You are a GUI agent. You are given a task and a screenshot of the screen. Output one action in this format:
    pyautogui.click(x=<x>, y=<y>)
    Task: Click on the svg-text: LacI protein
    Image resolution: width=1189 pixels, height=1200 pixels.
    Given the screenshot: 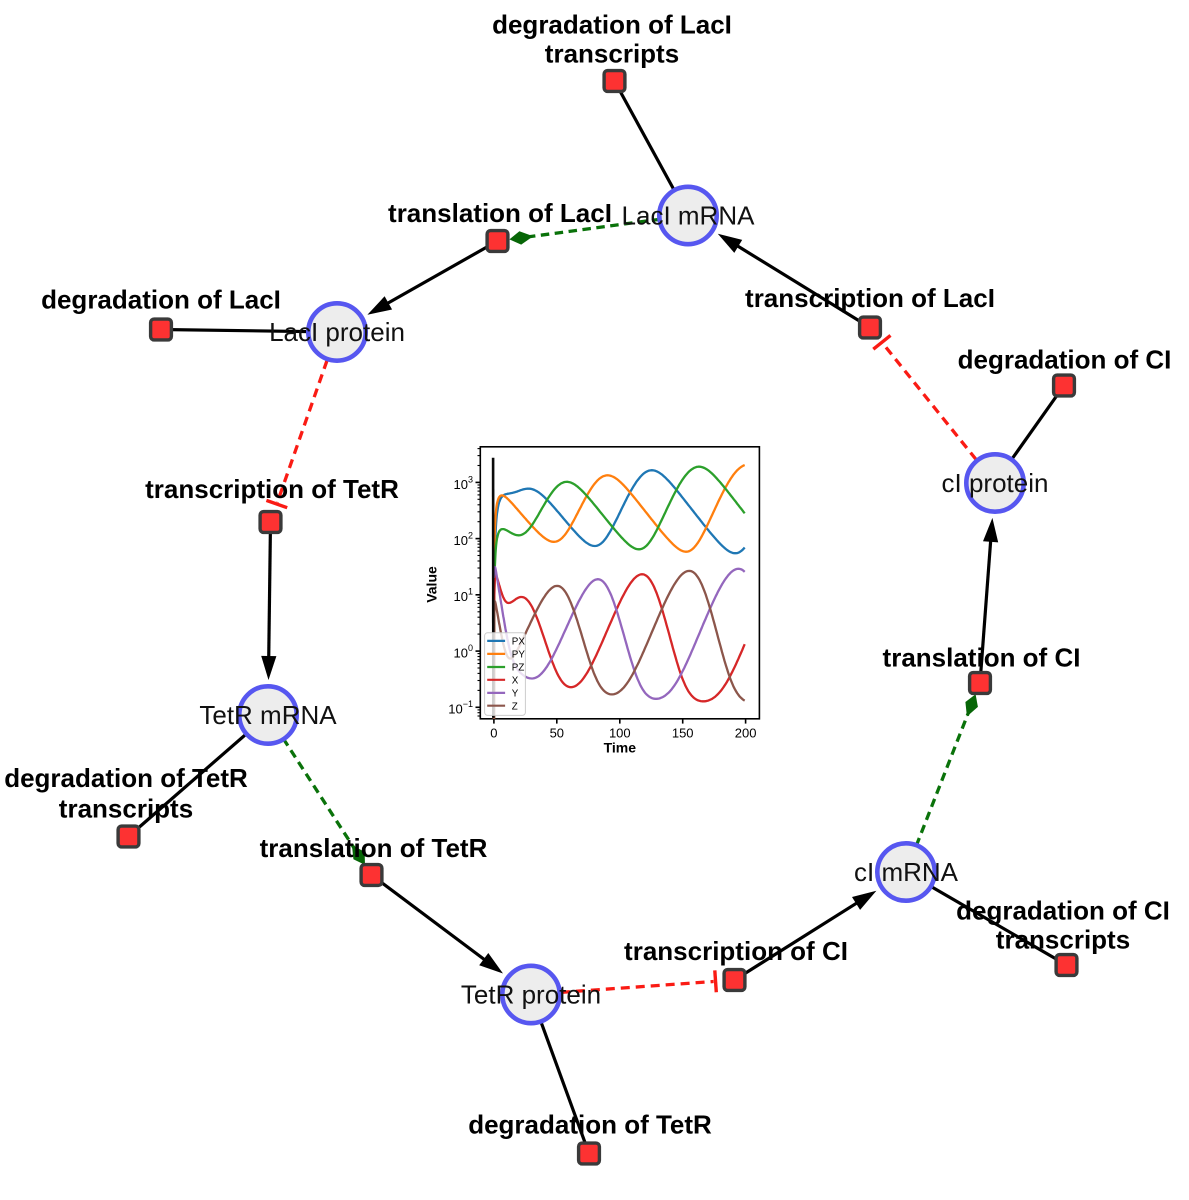 What is the action you would take?
    pyautogui.click(x=337, y=332)
    